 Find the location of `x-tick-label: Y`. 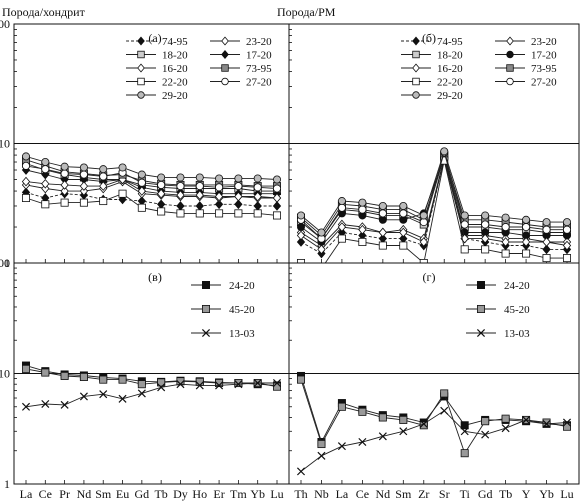

x-tick-label: Y is located at coordinates (526, 494).